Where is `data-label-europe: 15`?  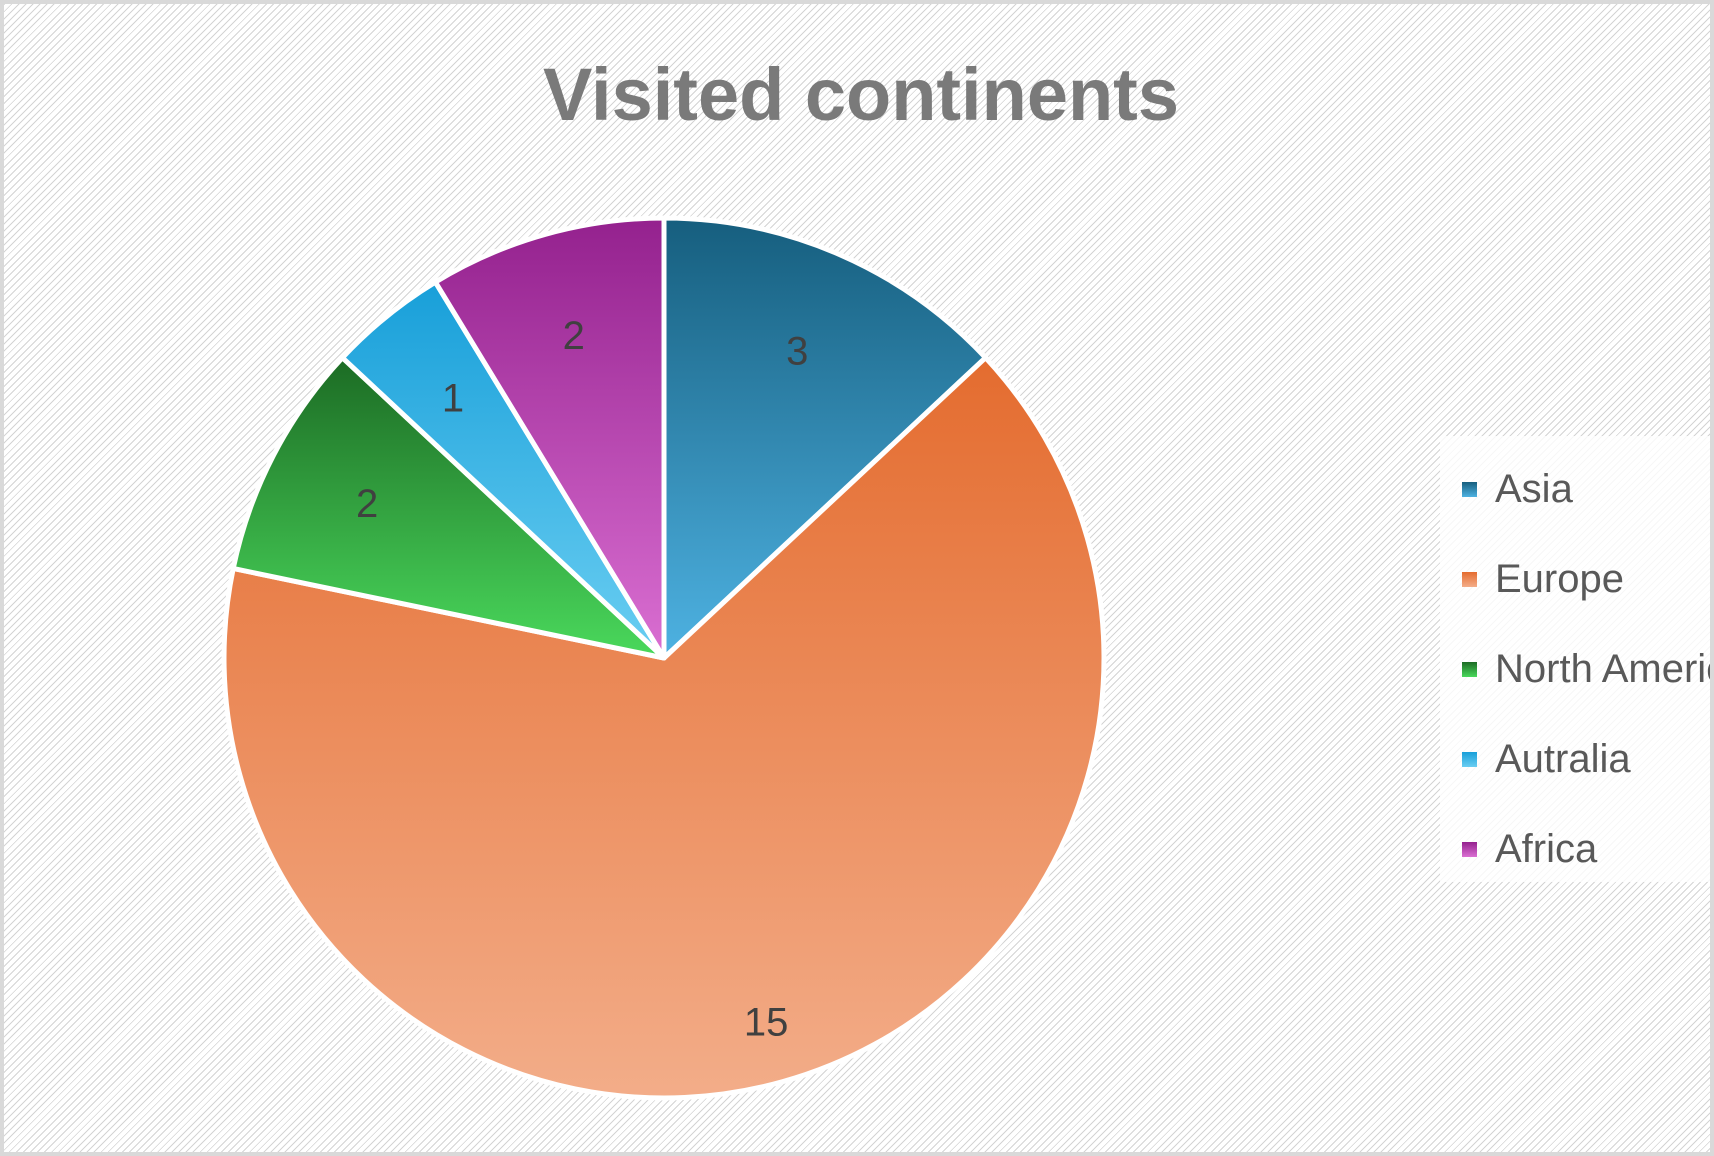 data-label-europe: 15 is located at coordinates (766, 1022).